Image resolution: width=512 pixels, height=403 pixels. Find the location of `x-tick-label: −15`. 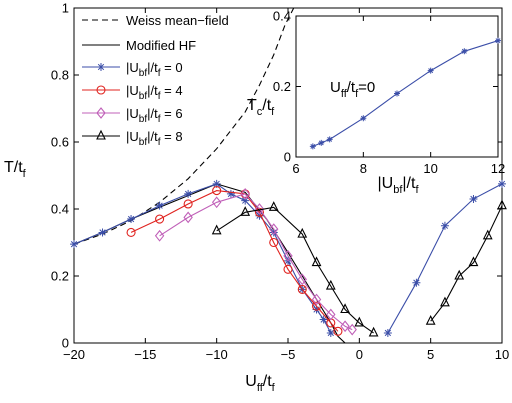

x-tick-label: −15 is located at coordinates (145, 354).